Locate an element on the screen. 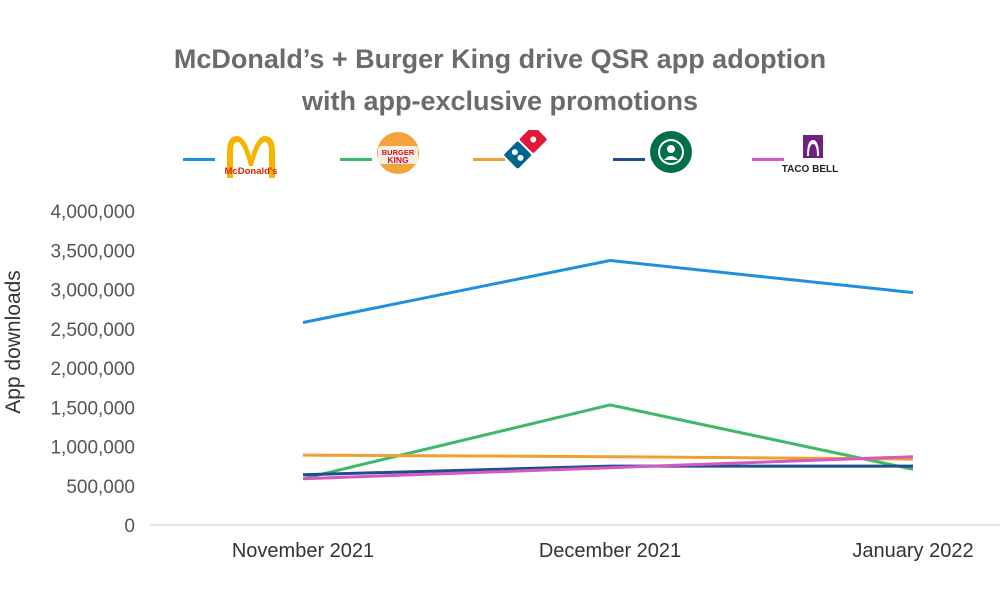 Image resolution: width=1000 pixels, height=590 pixels. svg-text: McDonald's is located at coordinates (251, 171).